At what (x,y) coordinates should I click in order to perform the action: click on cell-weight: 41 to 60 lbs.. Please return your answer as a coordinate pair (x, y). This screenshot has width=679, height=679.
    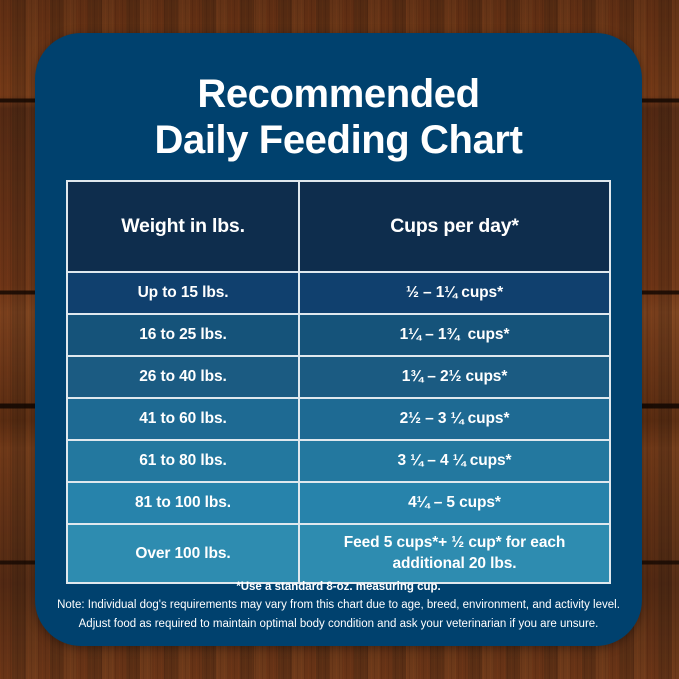
    Looking at the image, I should click on (184, 419).